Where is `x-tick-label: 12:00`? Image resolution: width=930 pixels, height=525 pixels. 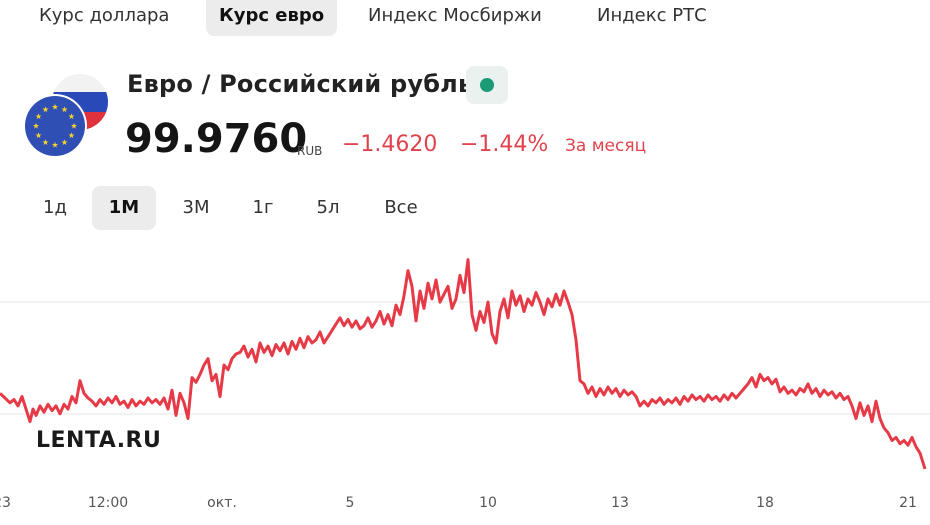
x-tick-label: 12:00 is located at coordinates (108, 503).